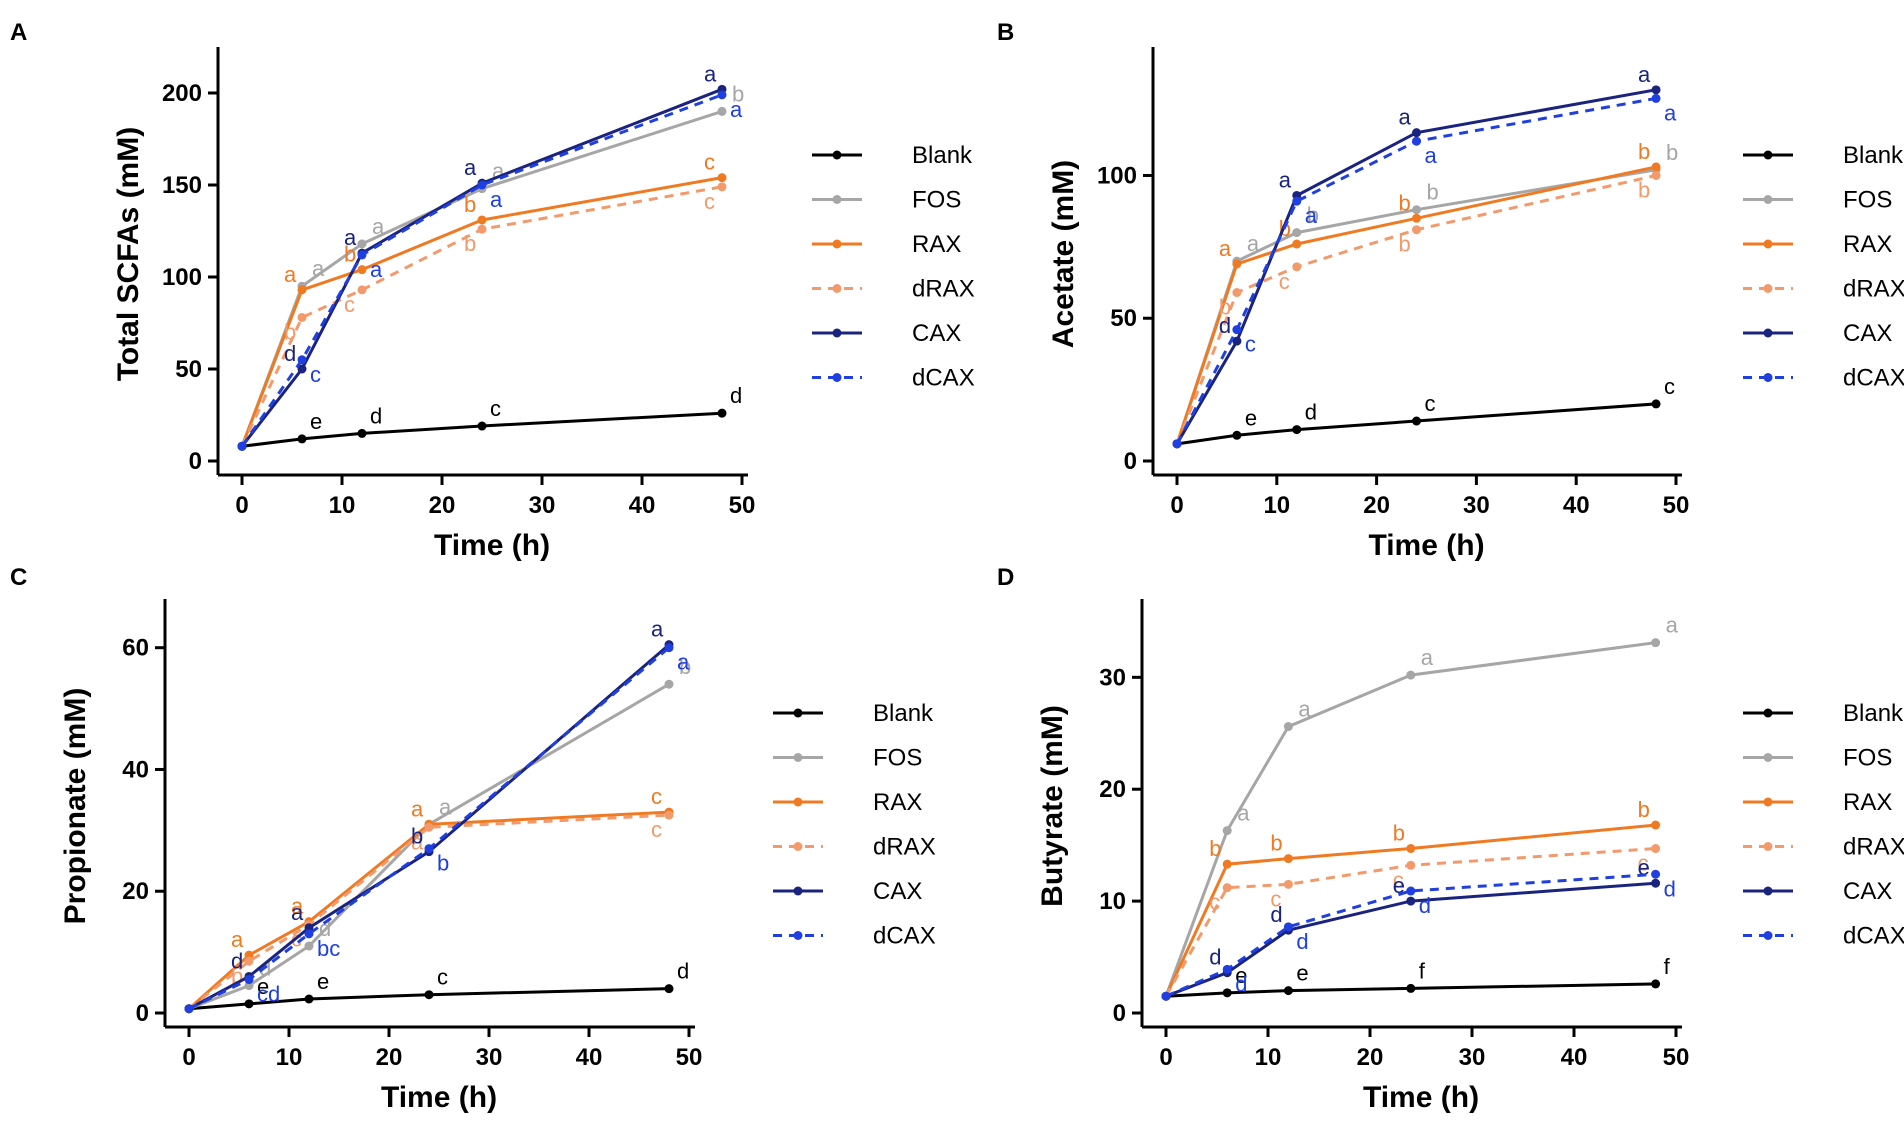 This screenshot has width=1904, height=1133. Describe the element at coordinates (1676, 505) in the screenshot. I see `x-tick-label: 50` at that location.